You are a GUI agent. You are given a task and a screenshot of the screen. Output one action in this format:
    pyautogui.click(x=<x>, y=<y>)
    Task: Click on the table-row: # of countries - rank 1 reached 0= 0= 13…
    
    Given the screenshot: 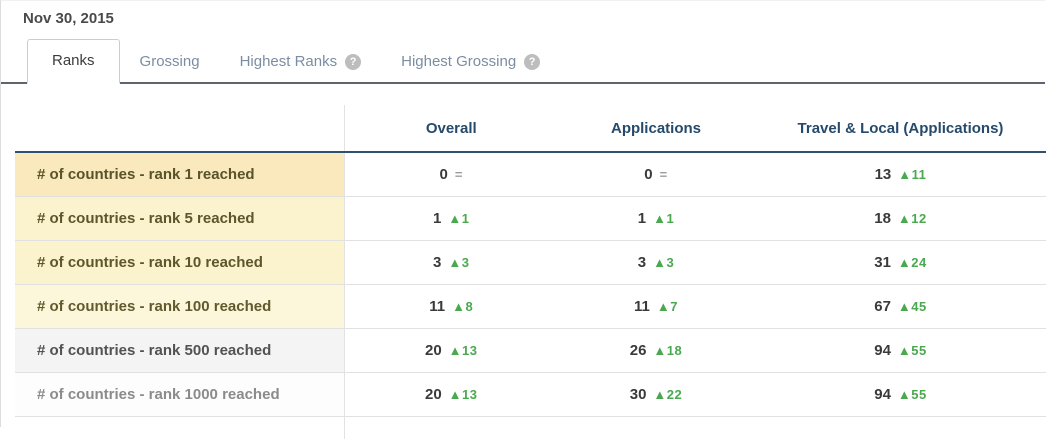 What is the action you would take?
    pyautogui.click(x=523, y=174)
    